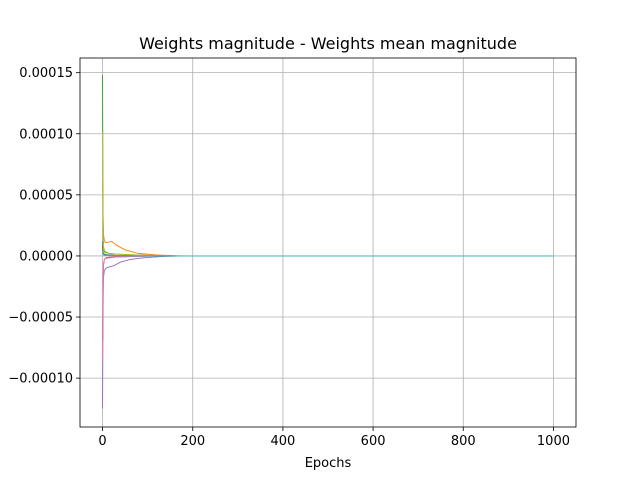 This screenshot has height=480, width=640. I want to click on x-axis-label: Epochs, so click(328, 463).